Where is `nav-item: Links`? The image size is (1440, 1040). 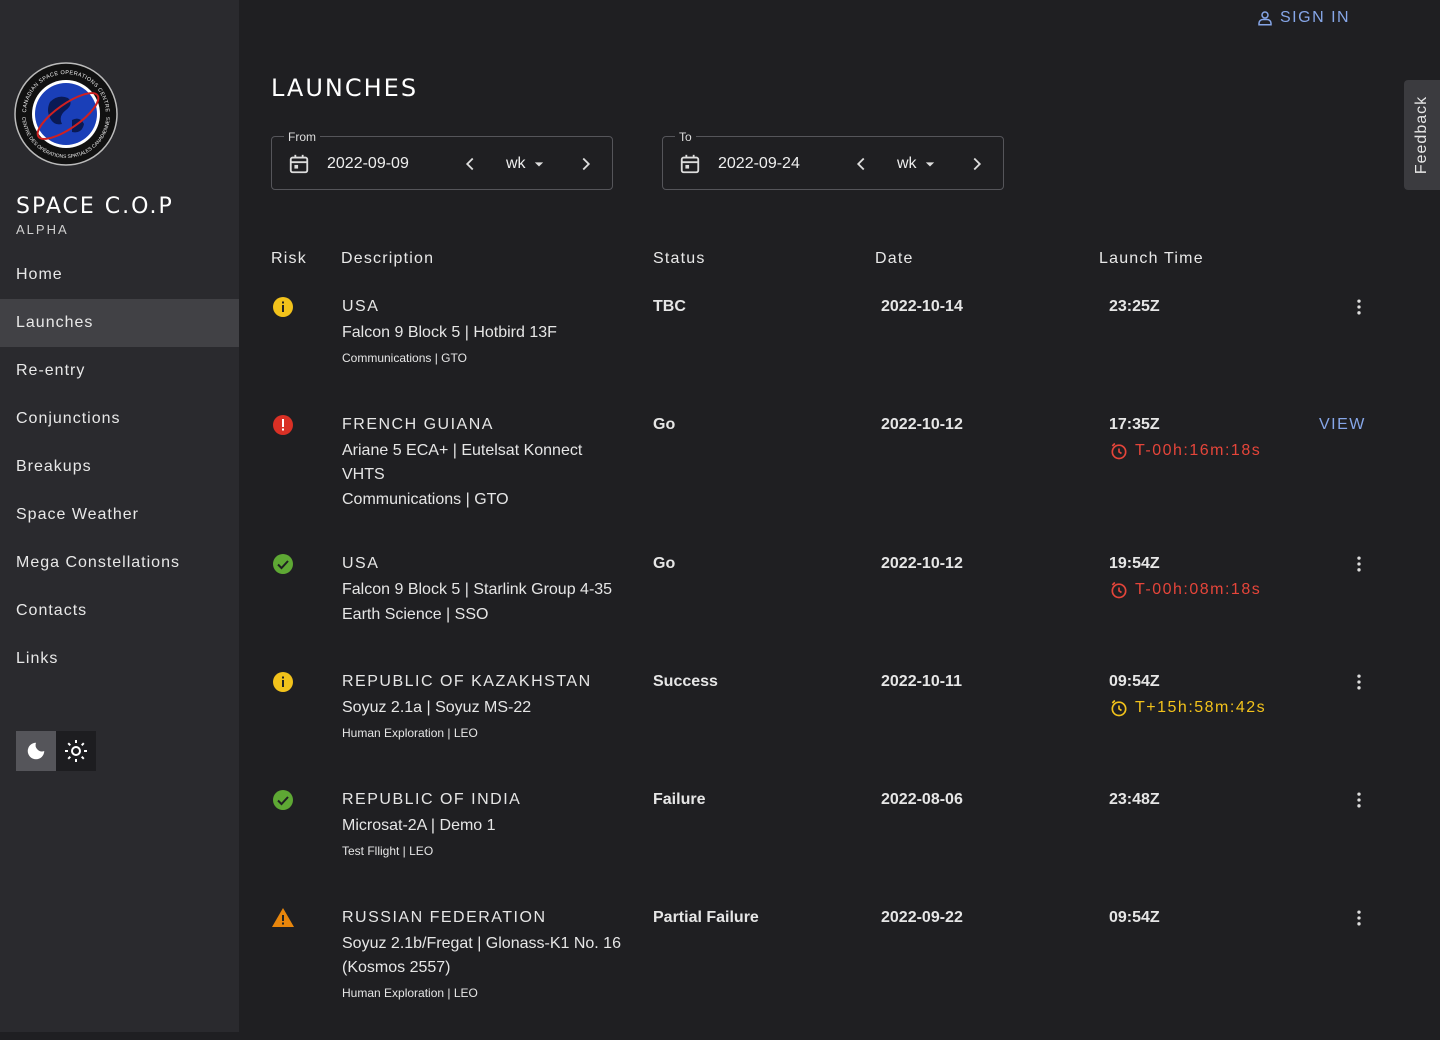
nav-item: Links is located at coordinates (37, 658).